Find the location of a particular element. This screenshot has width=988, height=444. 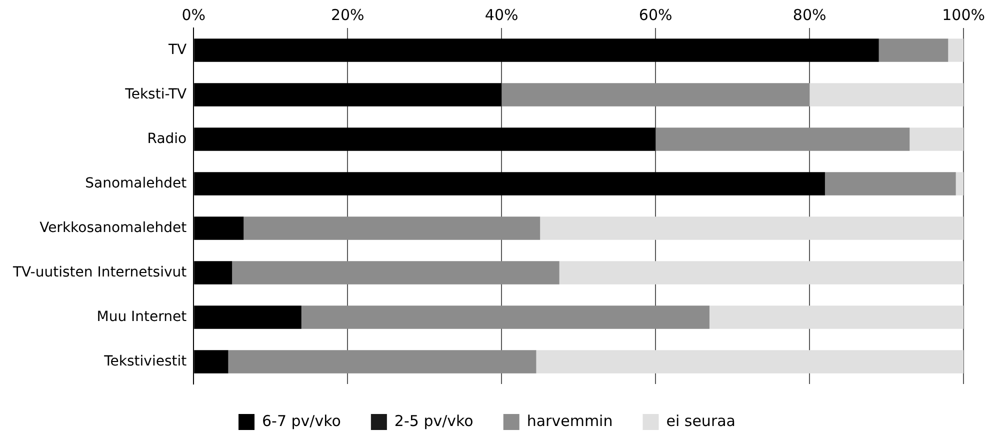

legend-label: 6-7 pv/vko is located at coordinates (301, 421).